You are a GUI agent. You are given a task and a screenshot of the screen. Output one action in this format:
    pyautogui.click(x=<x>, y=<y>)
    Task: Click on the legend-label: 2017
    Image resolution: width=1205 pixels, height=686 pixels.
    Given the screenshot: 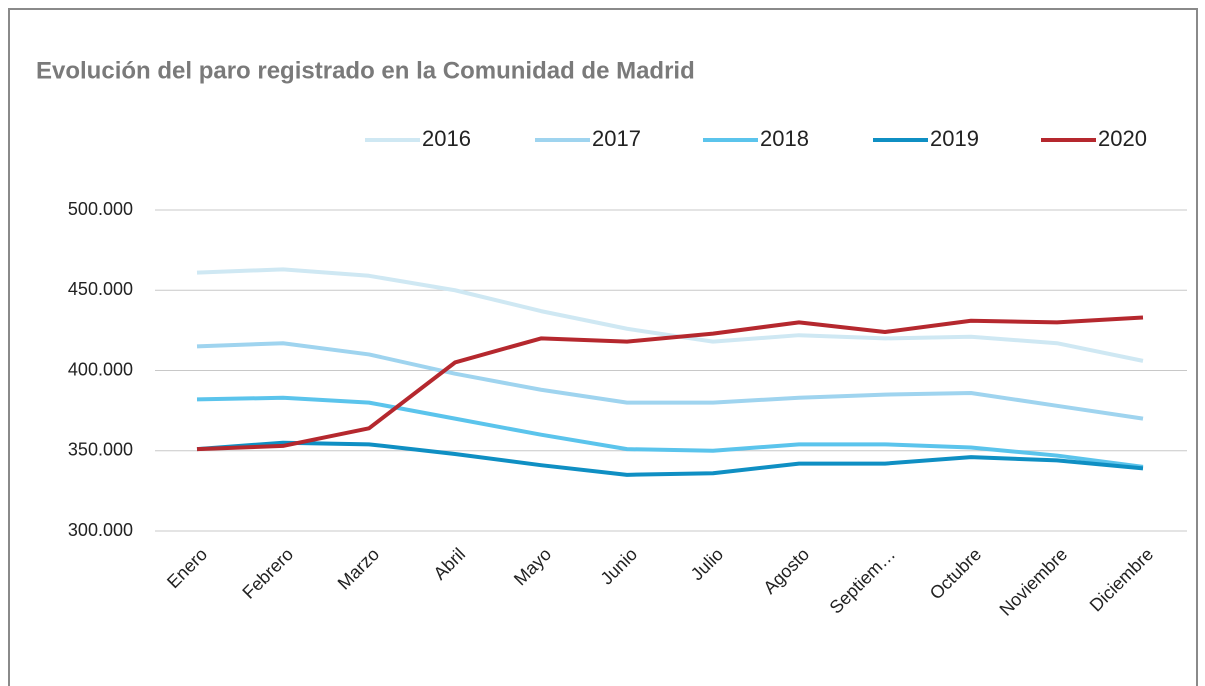 What is the action you would take?
    pyautogui.click(x=616, y=138)
    